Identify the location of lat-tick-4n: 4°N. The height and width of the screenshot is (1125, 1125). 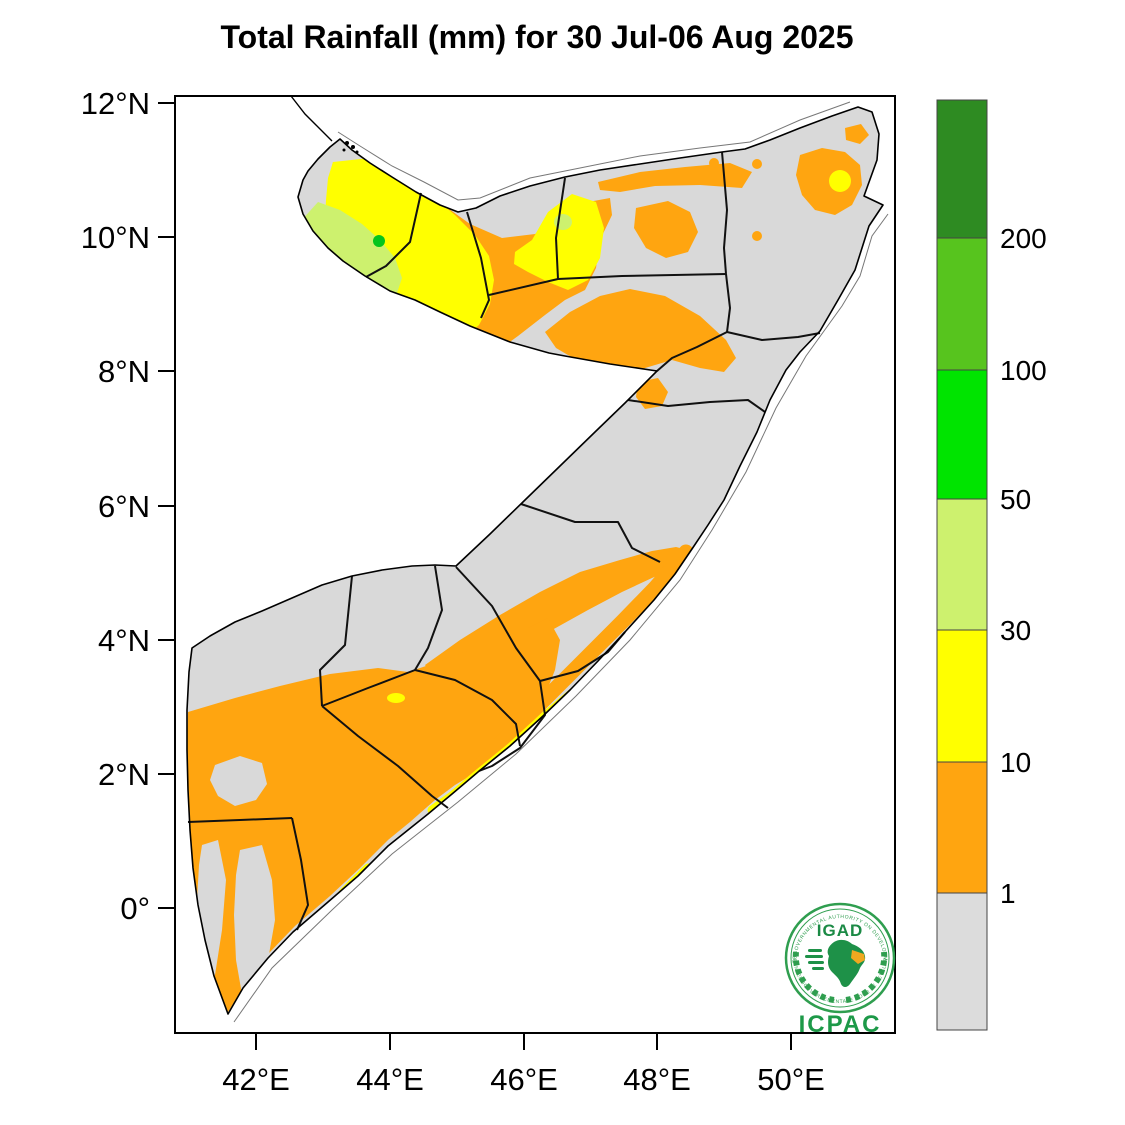
(124, 640).